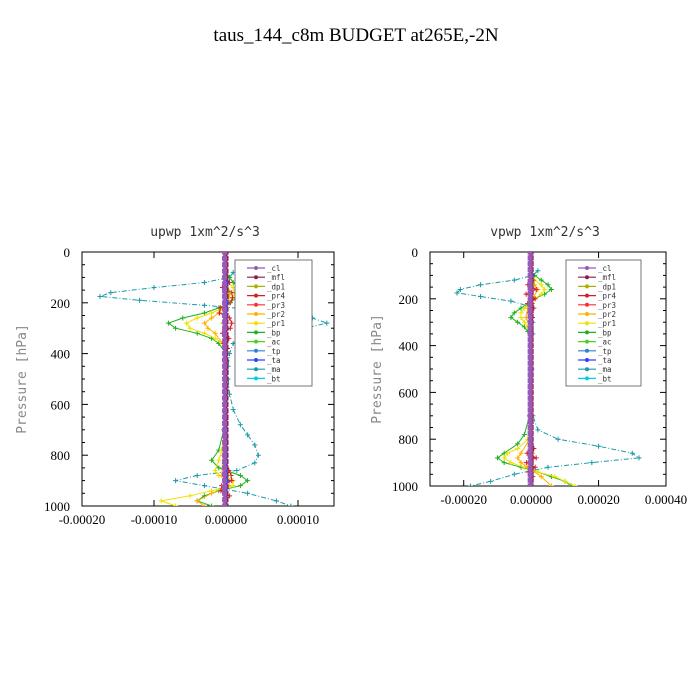 Image resolution: width=700 pixels, height=700 pixels. What do you see at coordinates (587, 268) in the screenshot?
I see `legend-marker-cl` at bounding box center [587, 268].